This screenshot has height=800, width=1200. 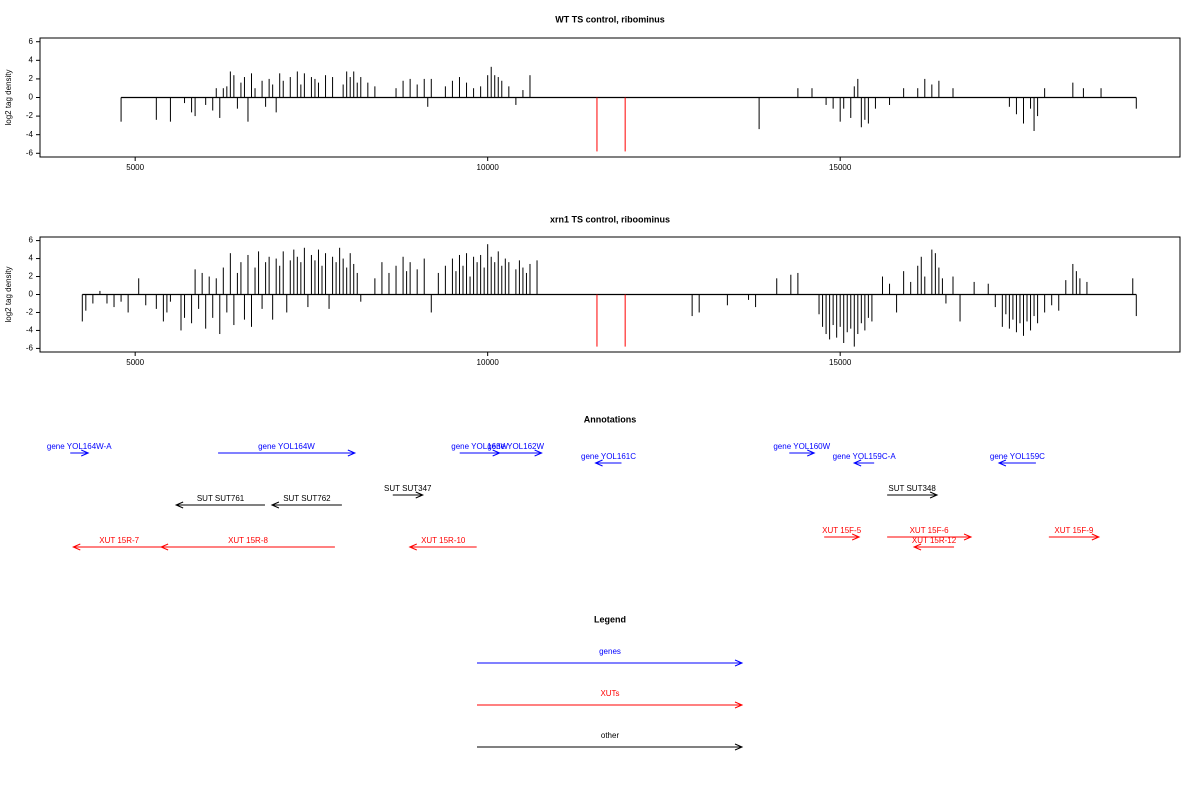 I want to click on feature-label: gene YOL163W, so click(x=479, y=446).